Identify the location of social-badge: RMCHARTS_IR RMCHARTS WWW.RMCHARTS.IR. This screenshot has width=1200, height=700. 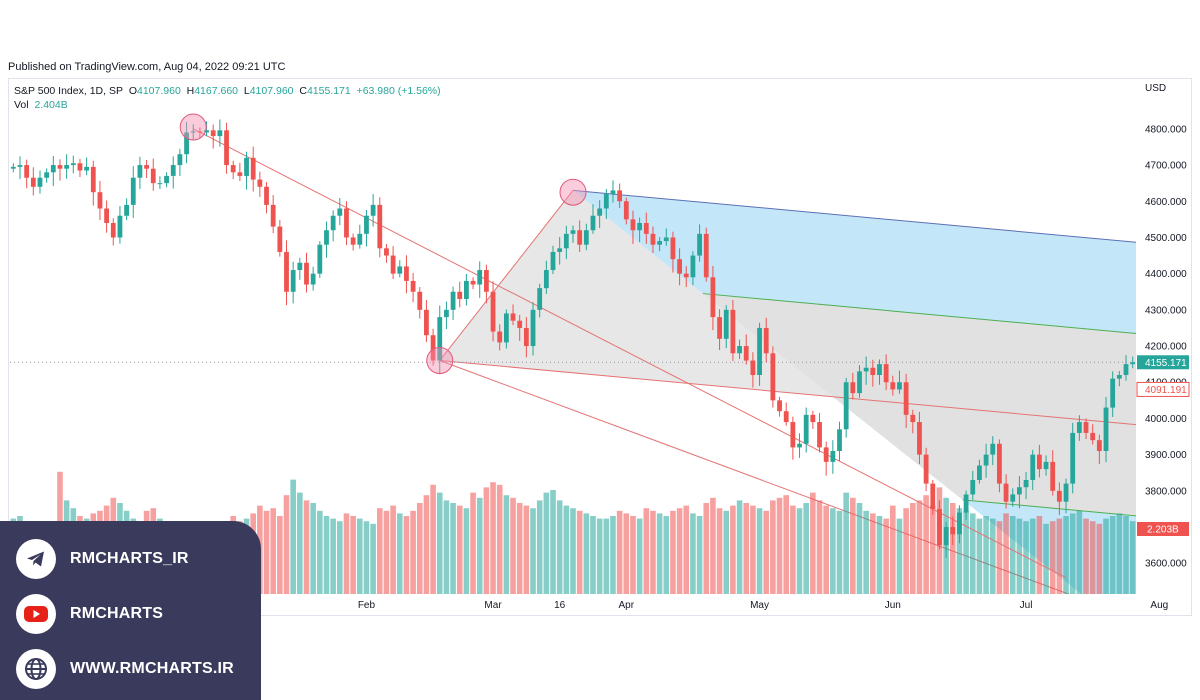
(130, 610).